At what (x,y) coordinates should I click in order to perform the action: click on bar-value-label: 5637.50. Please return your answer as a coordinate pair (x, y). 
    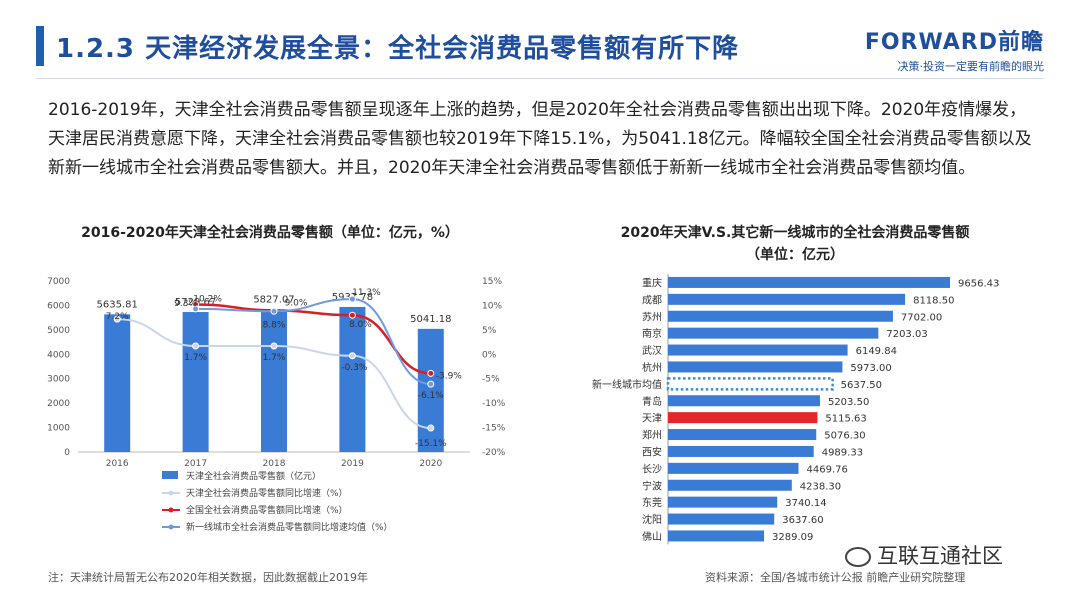
    Looking at the image, I should click on (861, 385).